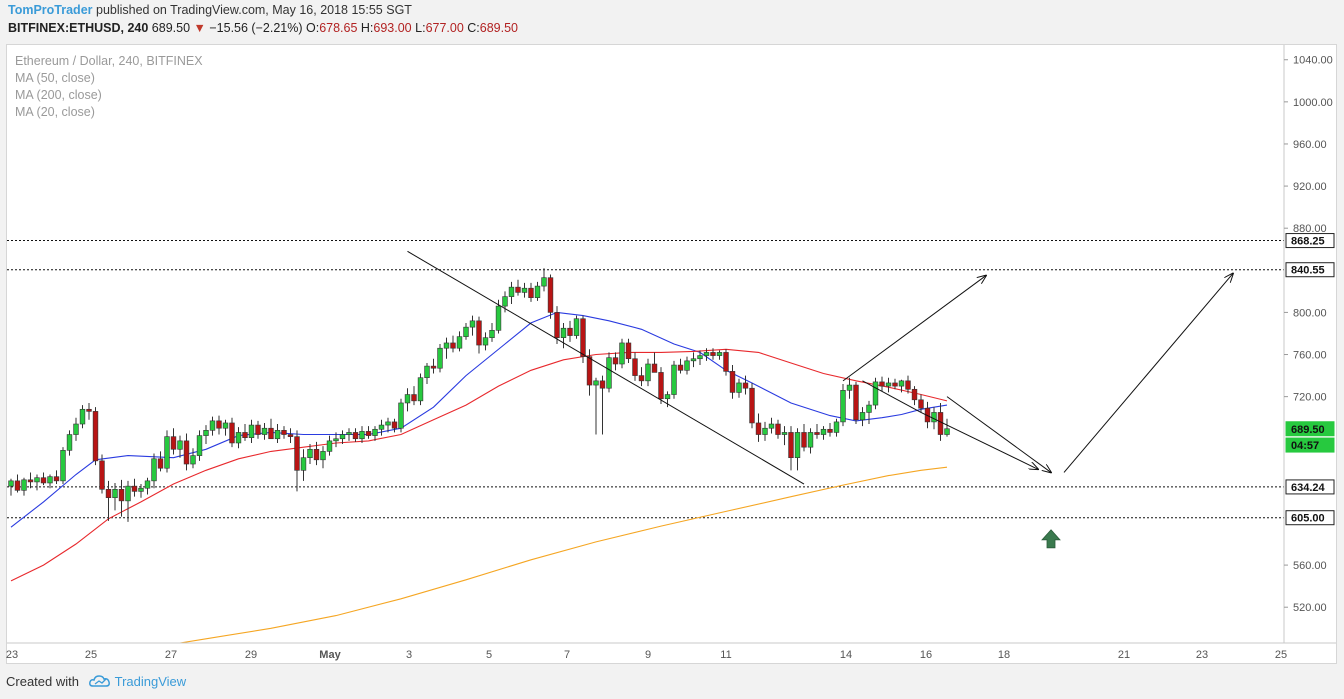  What do you see at coordinates (1310, 608) in the screenshot?
I see `y-tick-label: 520.00` at bounding box center [1310, 608].